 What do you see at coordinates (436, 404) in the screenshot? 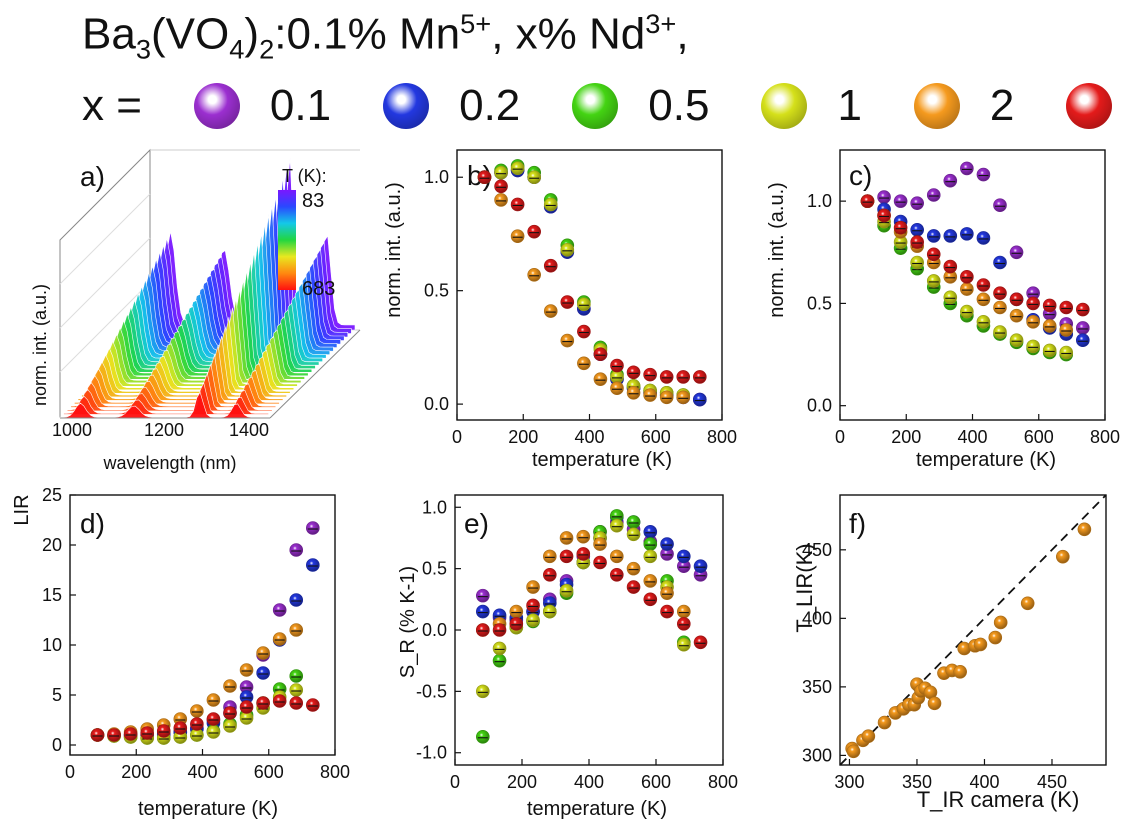
I see `y-tick-label: 0.0` at bounding box center [436, 404].